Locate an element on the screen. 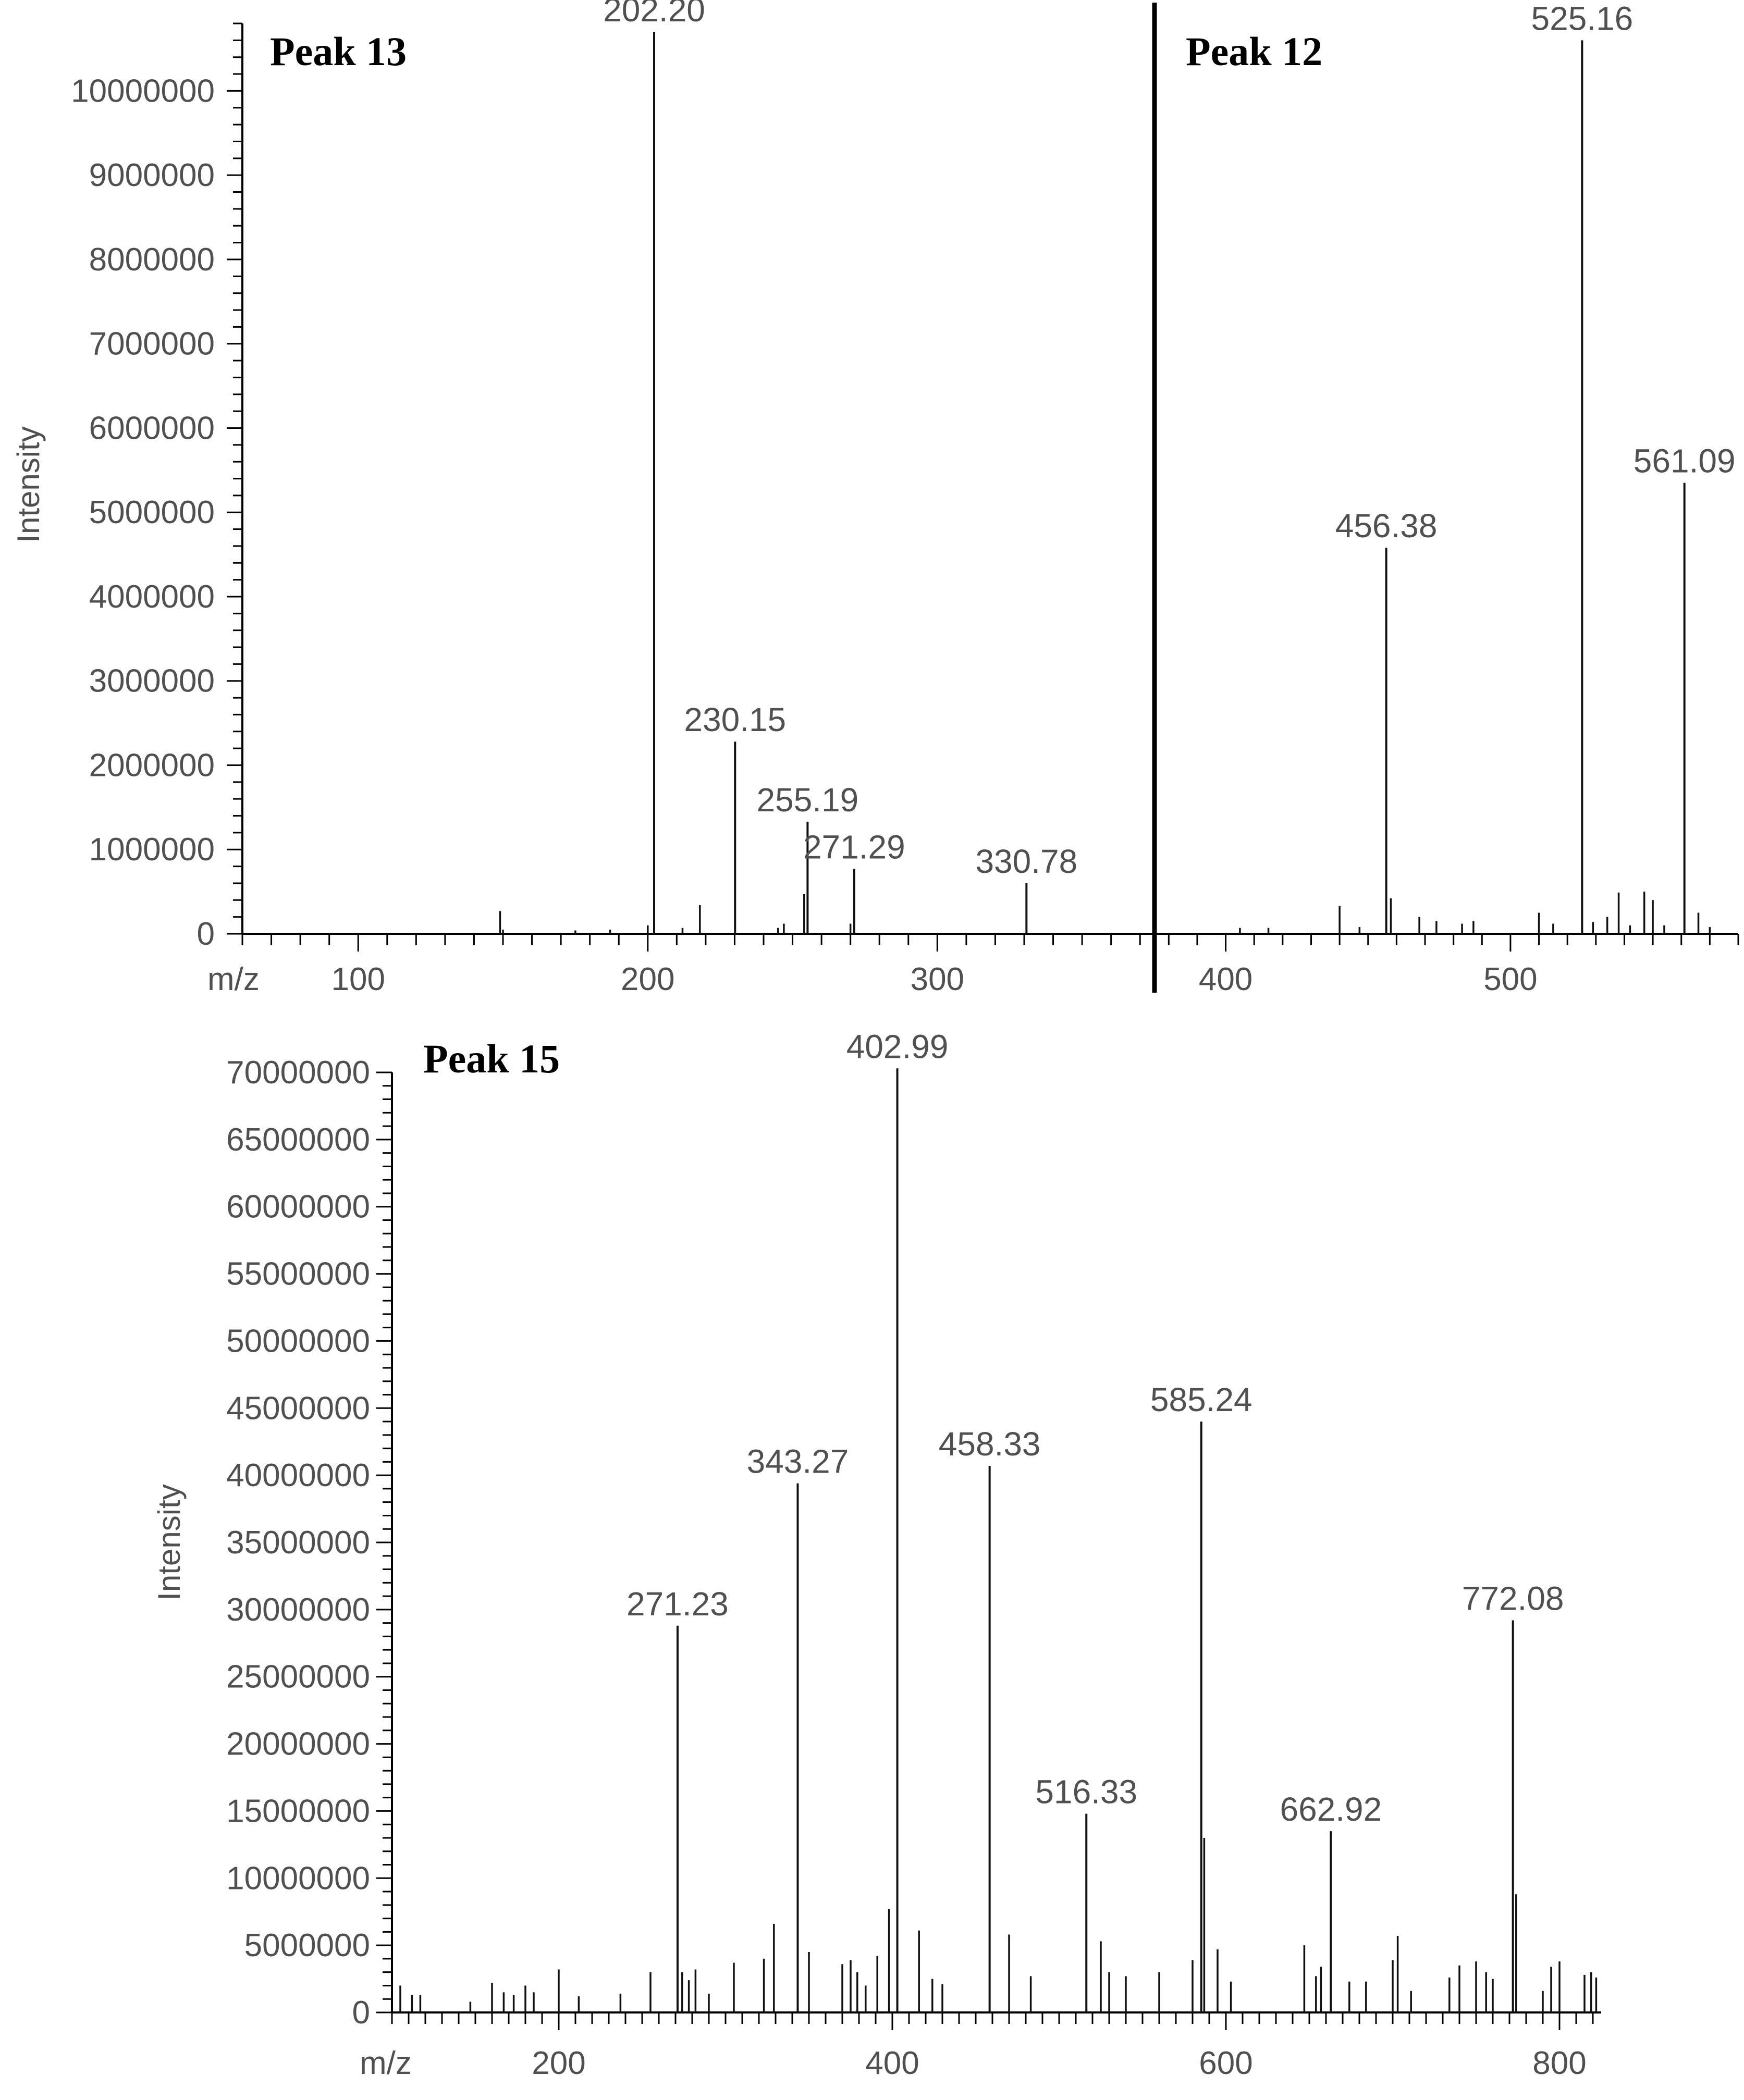 This screenshot has height=2100, width=1744. y-tick-label: 25000000 is located at coordinates (298, 1677).